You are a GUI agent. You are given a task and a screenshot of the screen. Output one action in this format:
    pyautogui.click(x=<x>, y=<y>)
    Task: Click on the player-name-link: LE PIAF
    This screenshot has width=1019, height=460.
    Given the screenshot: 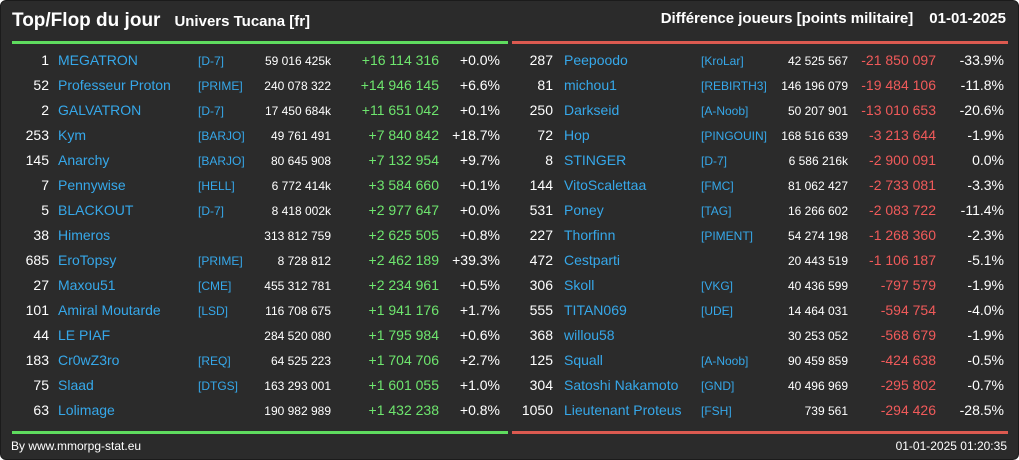 What is the action you would take?
    pyautogui.click(x=84, y=335)
    